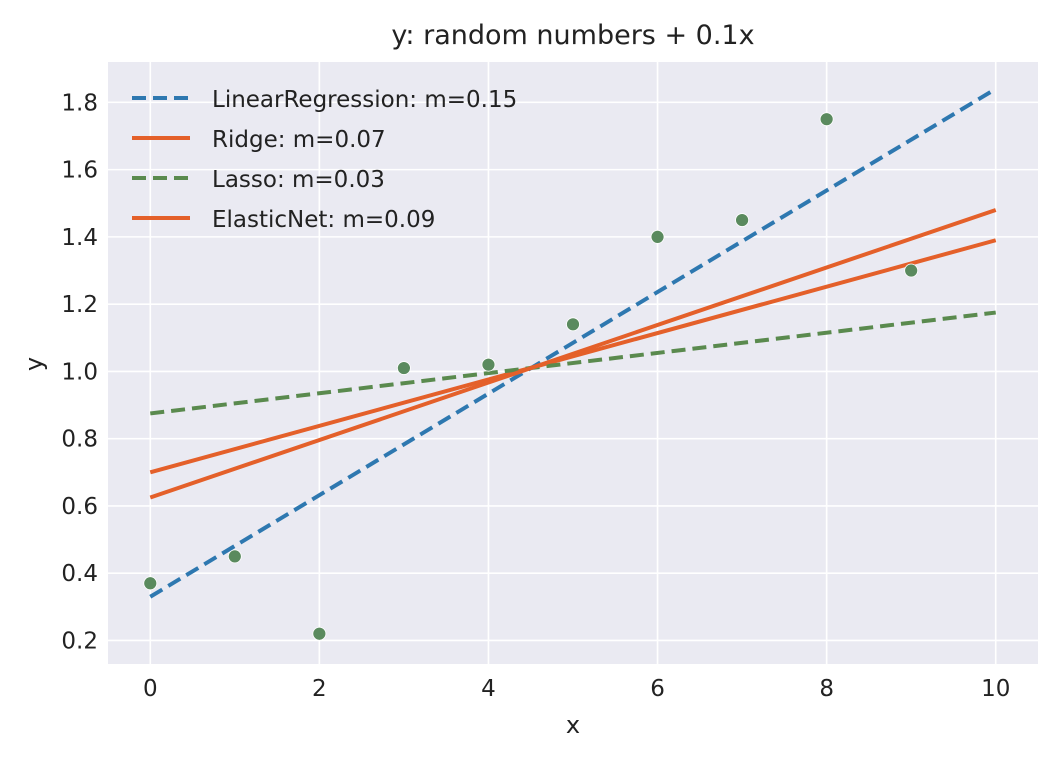 The image size is (1058, 758). Describe the element at coordinates (826, 689) in the screenshot. I see `x-tick-label: 8` at that location.